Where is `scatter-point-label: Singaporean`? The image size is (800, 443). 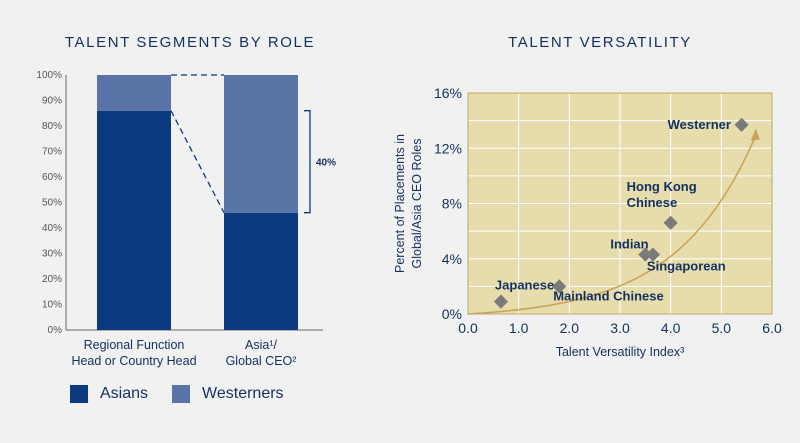 scatter-point-label: Singaporean is located at coordinates (686, 266).